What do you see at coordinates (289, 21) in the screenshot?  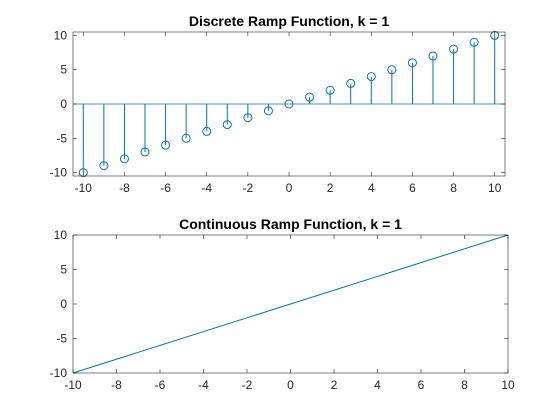 I see `chart-title: Discrete Ramp Function, k = 1` at bounding box center [289, 21].